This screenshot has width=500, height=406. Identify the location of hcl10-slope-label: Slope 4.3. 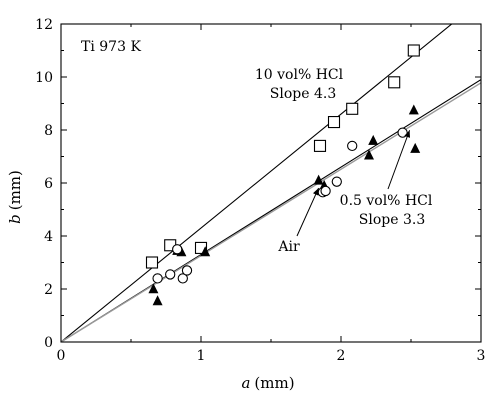
(303, 94).